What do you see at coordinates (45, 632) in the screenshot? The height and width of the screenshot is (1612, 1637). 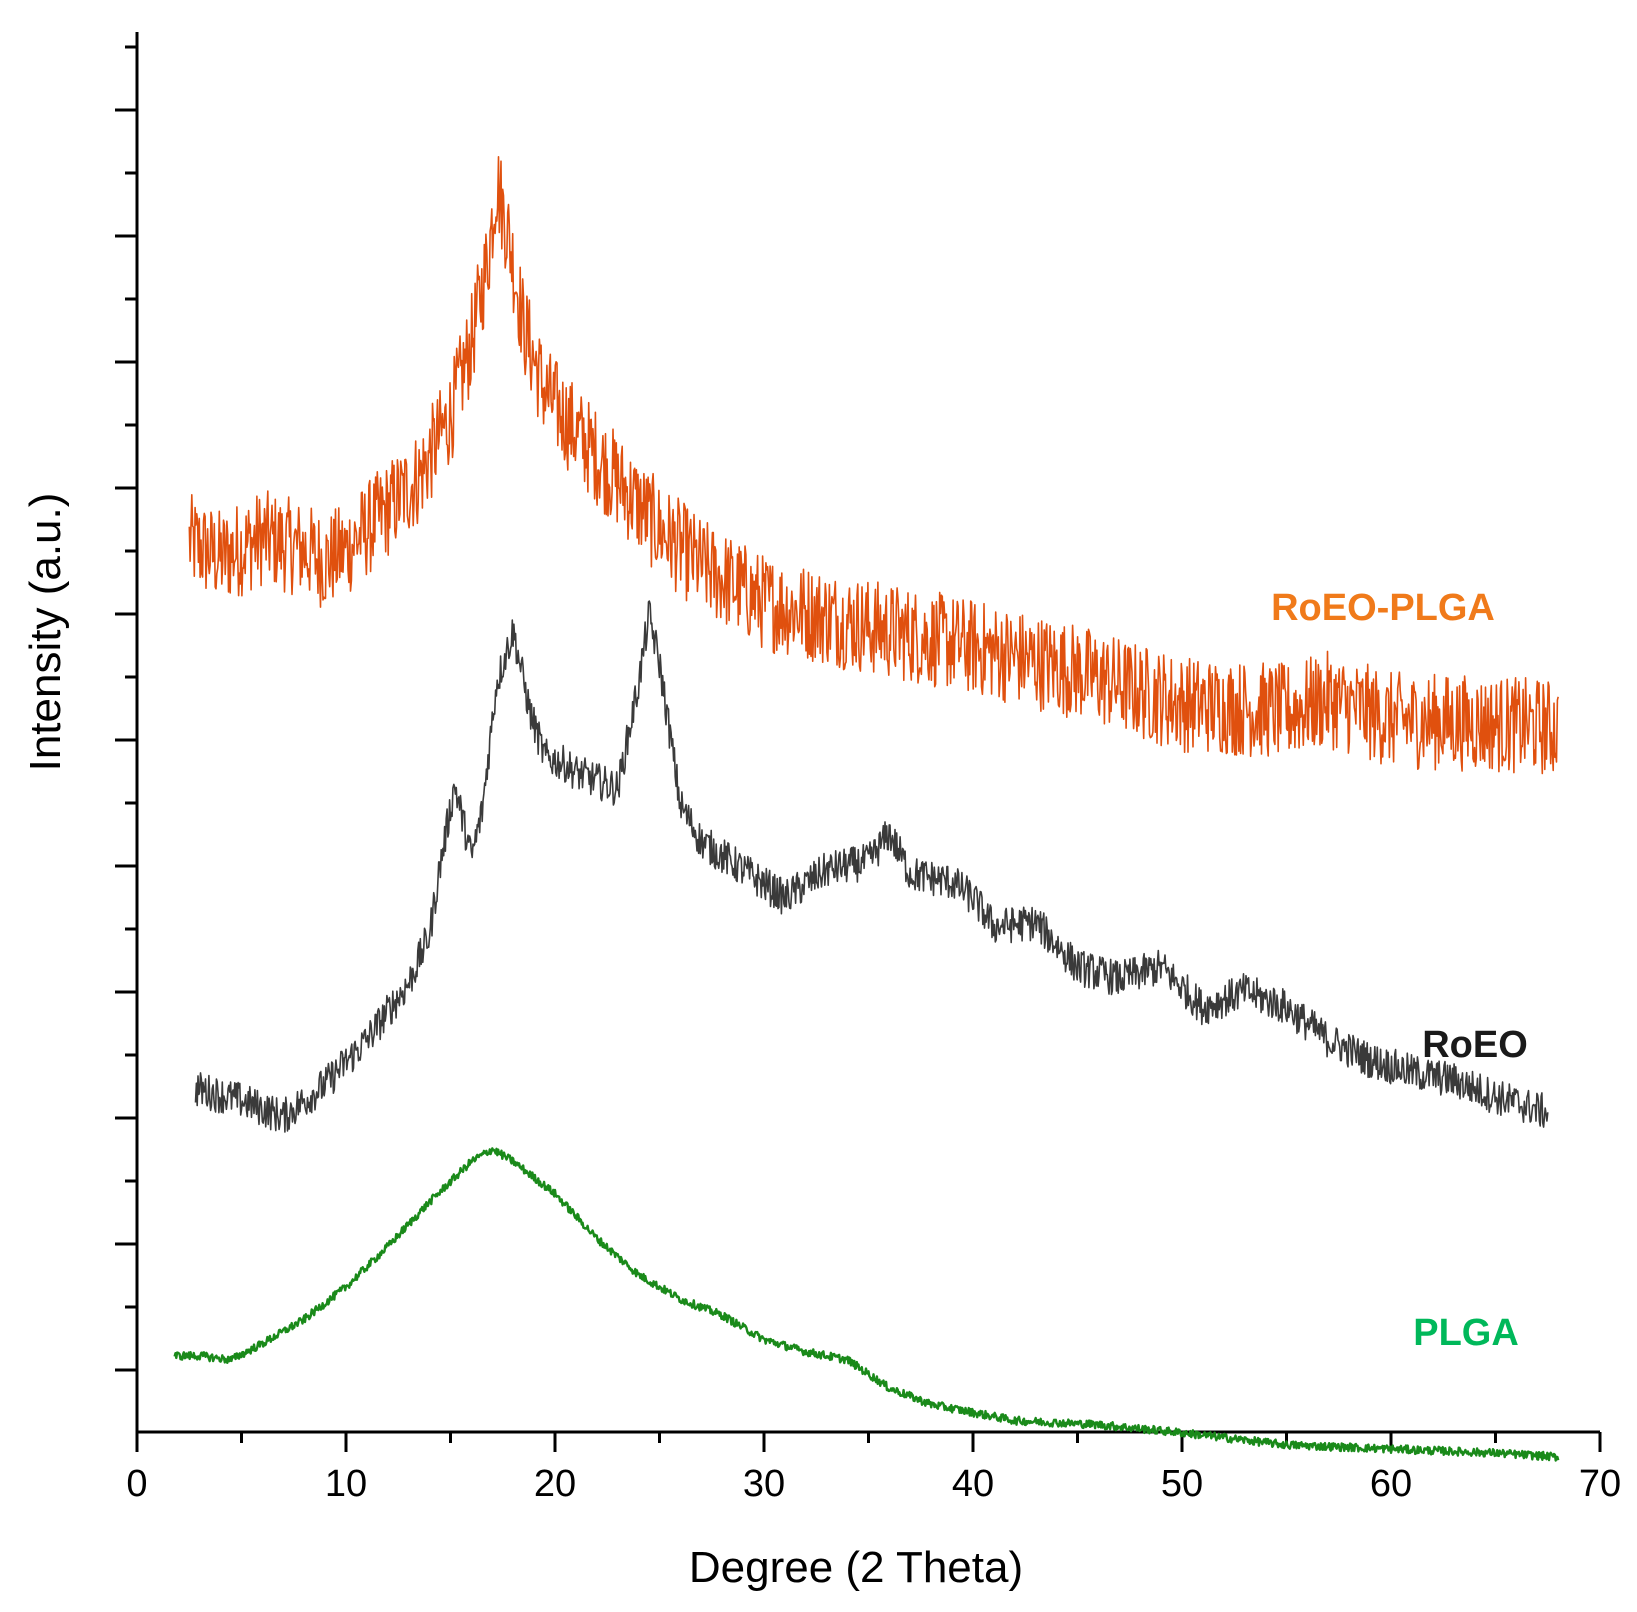 I see `y-axis-title: Intensity (a.u.)` at bounding box center [45, 632].